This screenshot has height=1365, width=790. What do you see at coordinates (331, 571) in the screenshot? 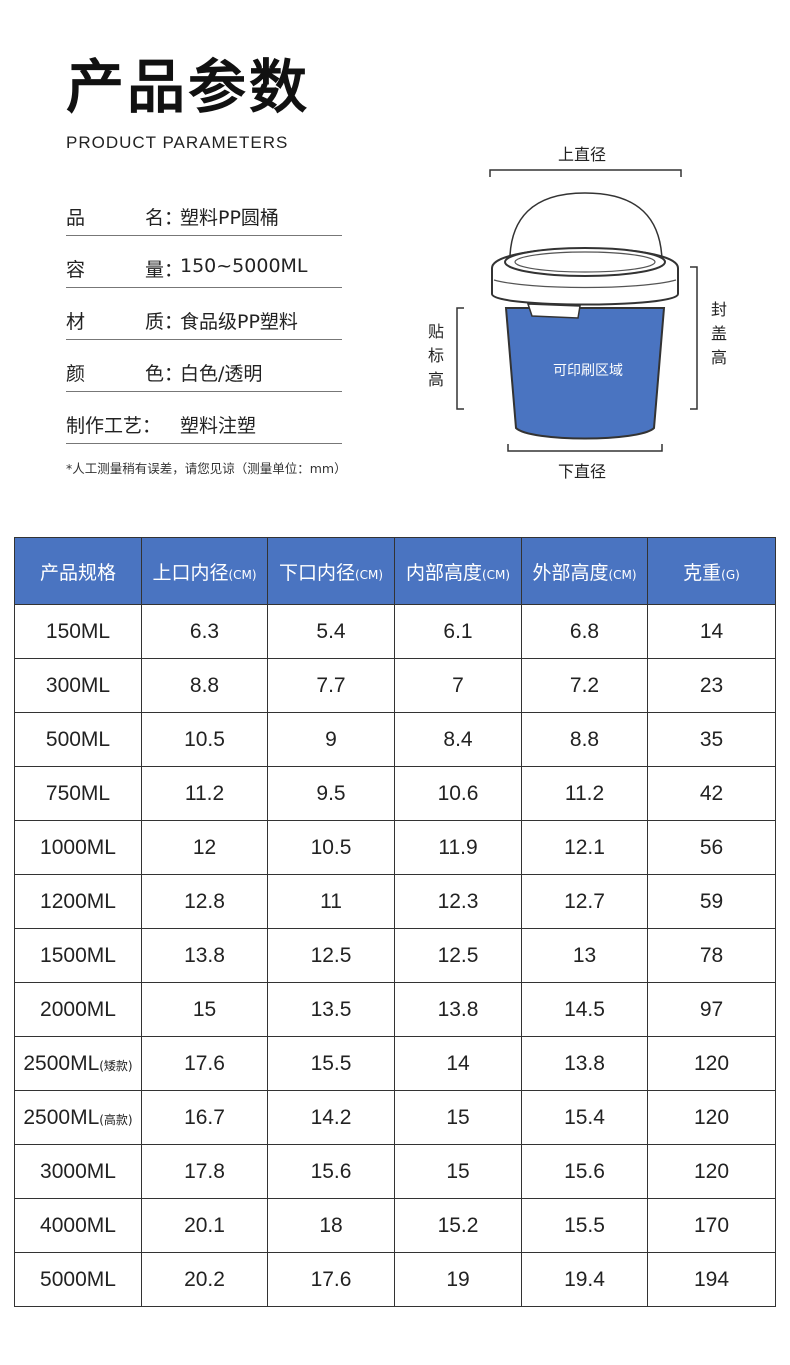
I see `table-header-cell: 下口内径(CM)` at bounding box center [331, 571].